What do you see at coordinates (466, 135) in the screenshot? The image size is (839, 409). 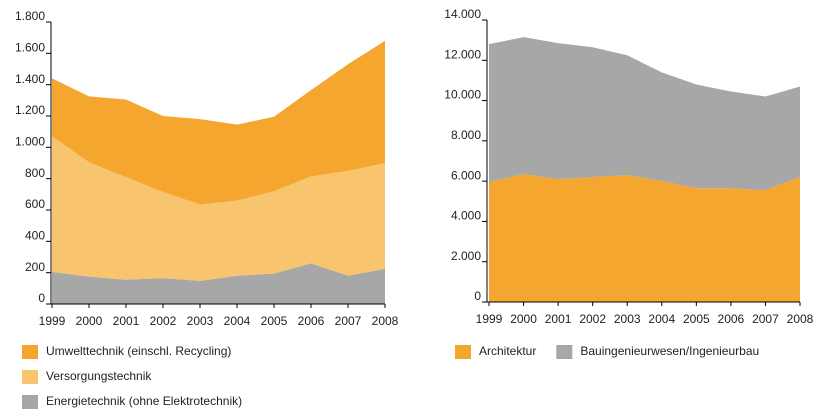 I see `y-tick-label: 8.000` at bounding box center [466, 135].